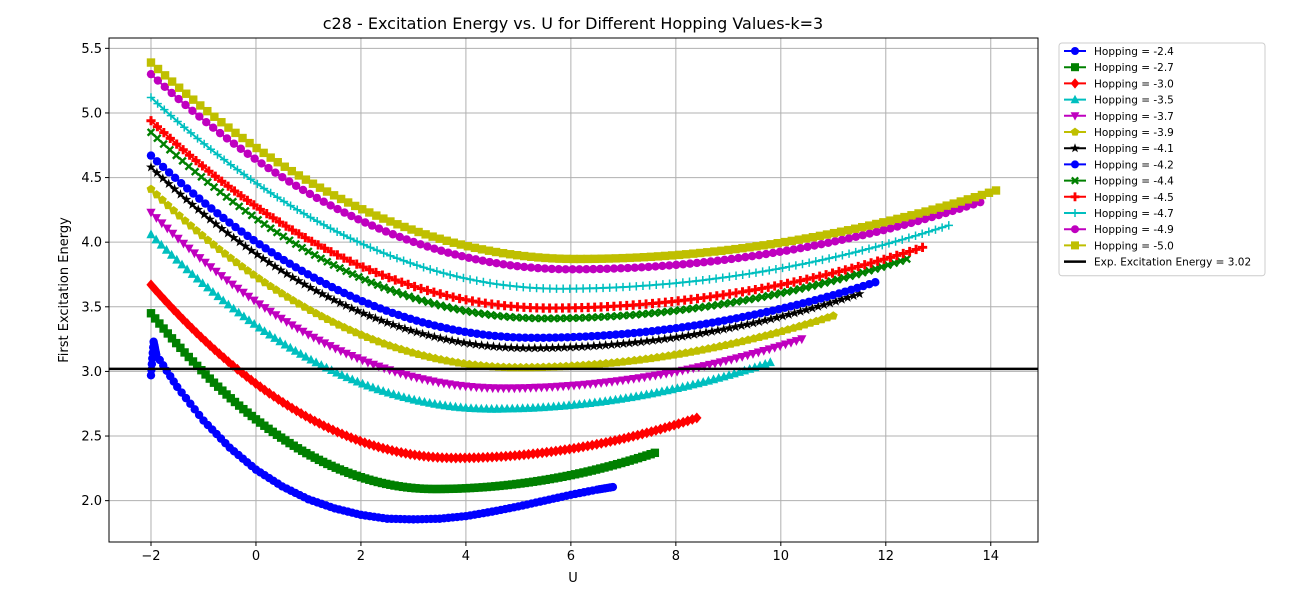 This screenshot has width=1307, height=600. I want to click on legend-label: Hopping = -4.1, so click(1134, 149).